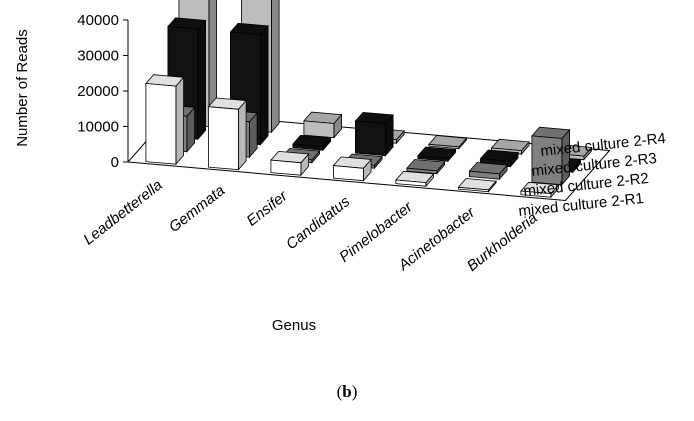 The image size is (694, 421). I want to click on y-tick-label: 30000, so click(98, 56).